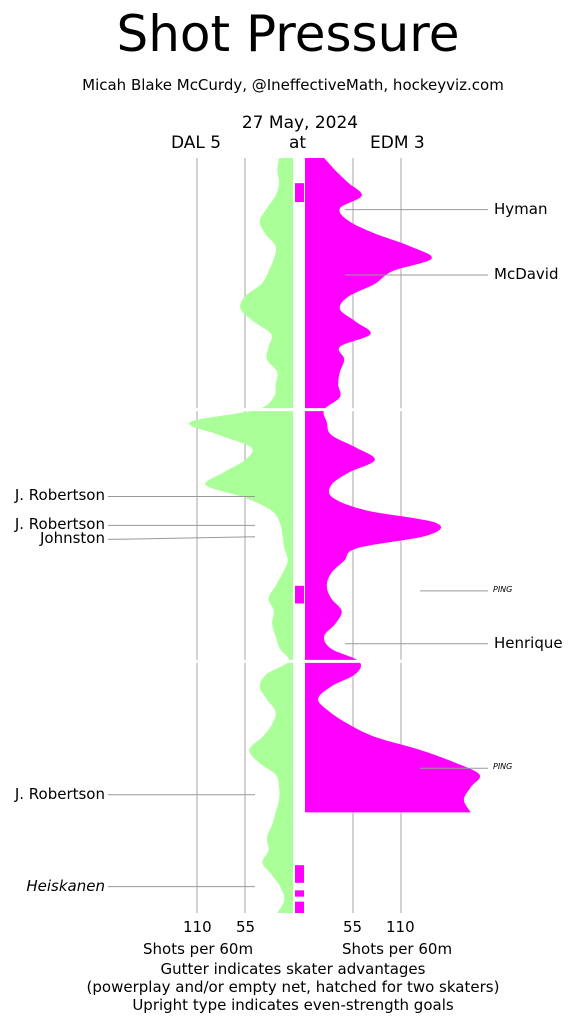 Image resolution: width=576 pixels, height=1024 pixels. What do you see at coordinates (288, 34) in the screenshot?
I see `chart-title: Shot Pressure` at bounding box center [288, 34].